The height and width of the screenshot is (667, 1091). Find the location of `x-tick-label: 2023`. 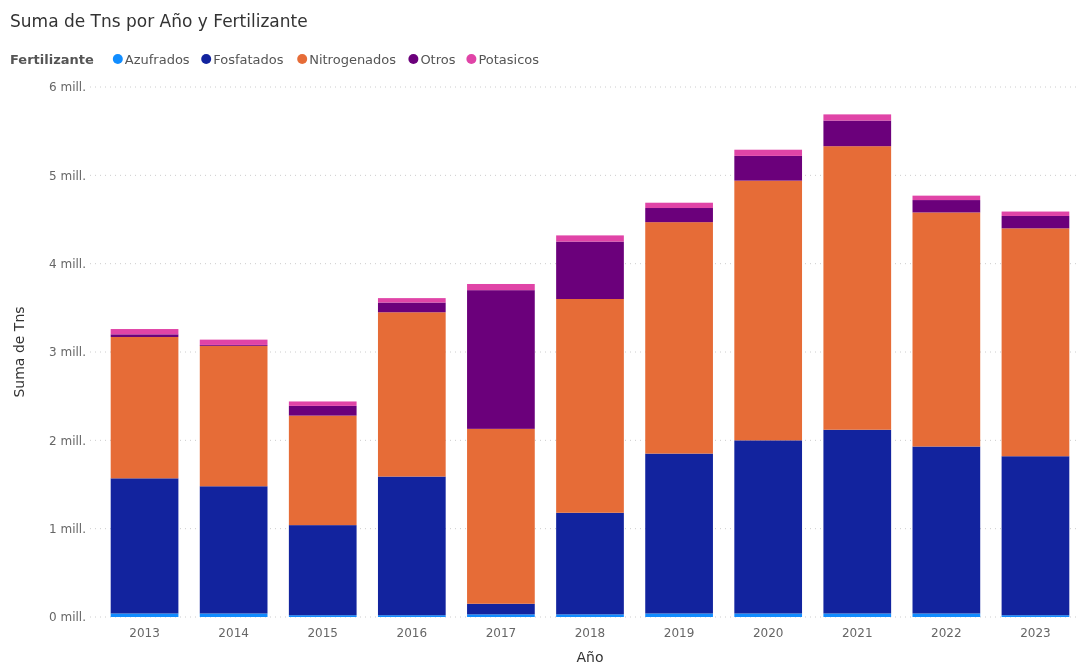

x-tick-label: 2023 is located at coordinates (1035, 633).